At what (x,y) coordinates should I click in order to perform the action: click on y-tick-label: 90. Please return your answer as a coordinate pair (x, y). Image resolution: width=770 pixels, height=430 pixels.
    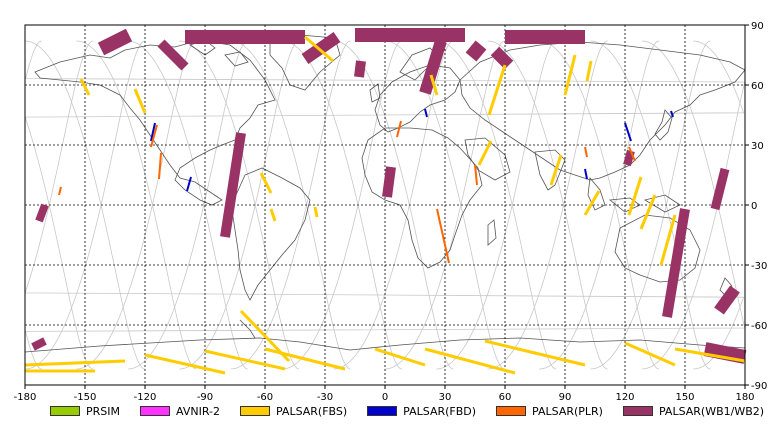
    Looking at the image, I should click on (757, 26).